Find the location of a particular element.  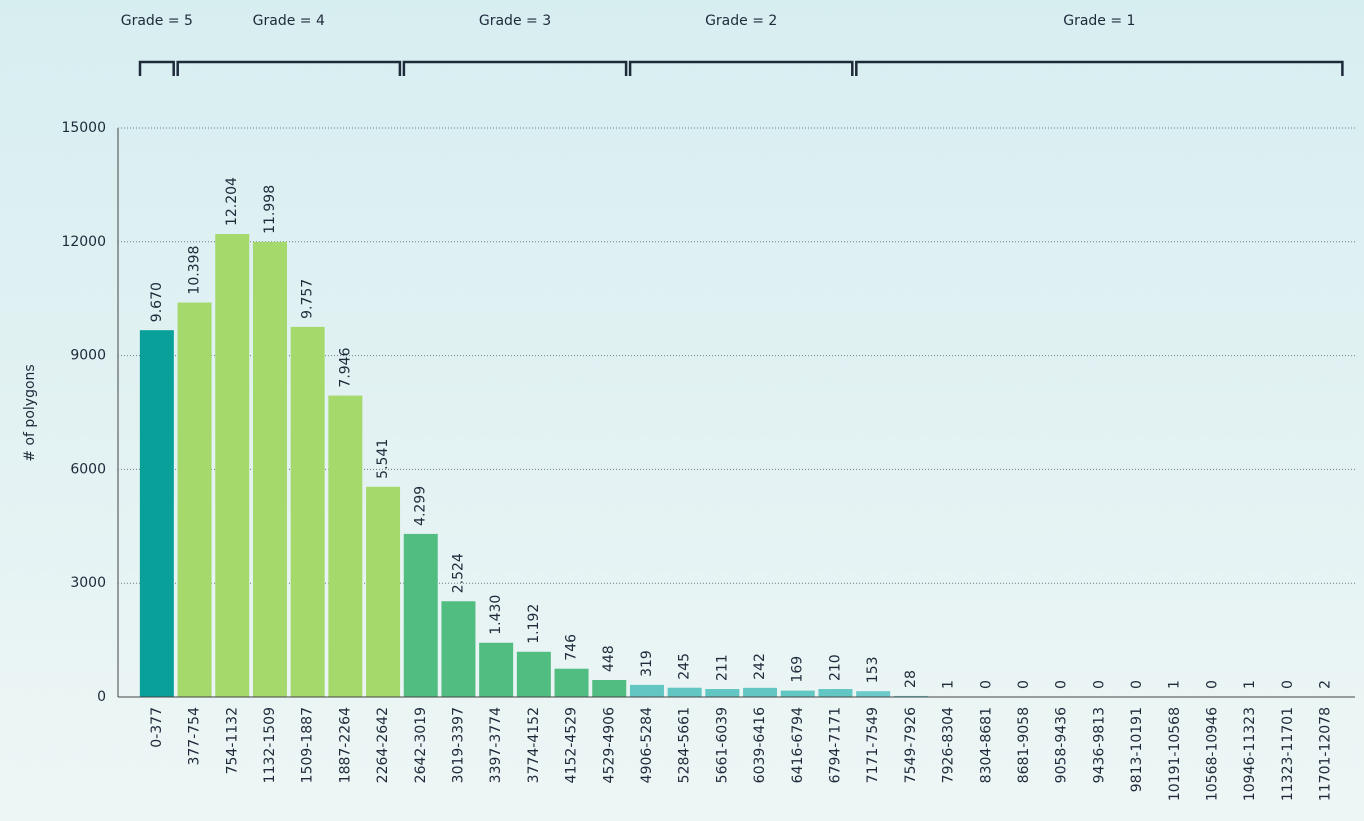

x-tick-label: 1132-1509 is located at coordinates (270, 745).